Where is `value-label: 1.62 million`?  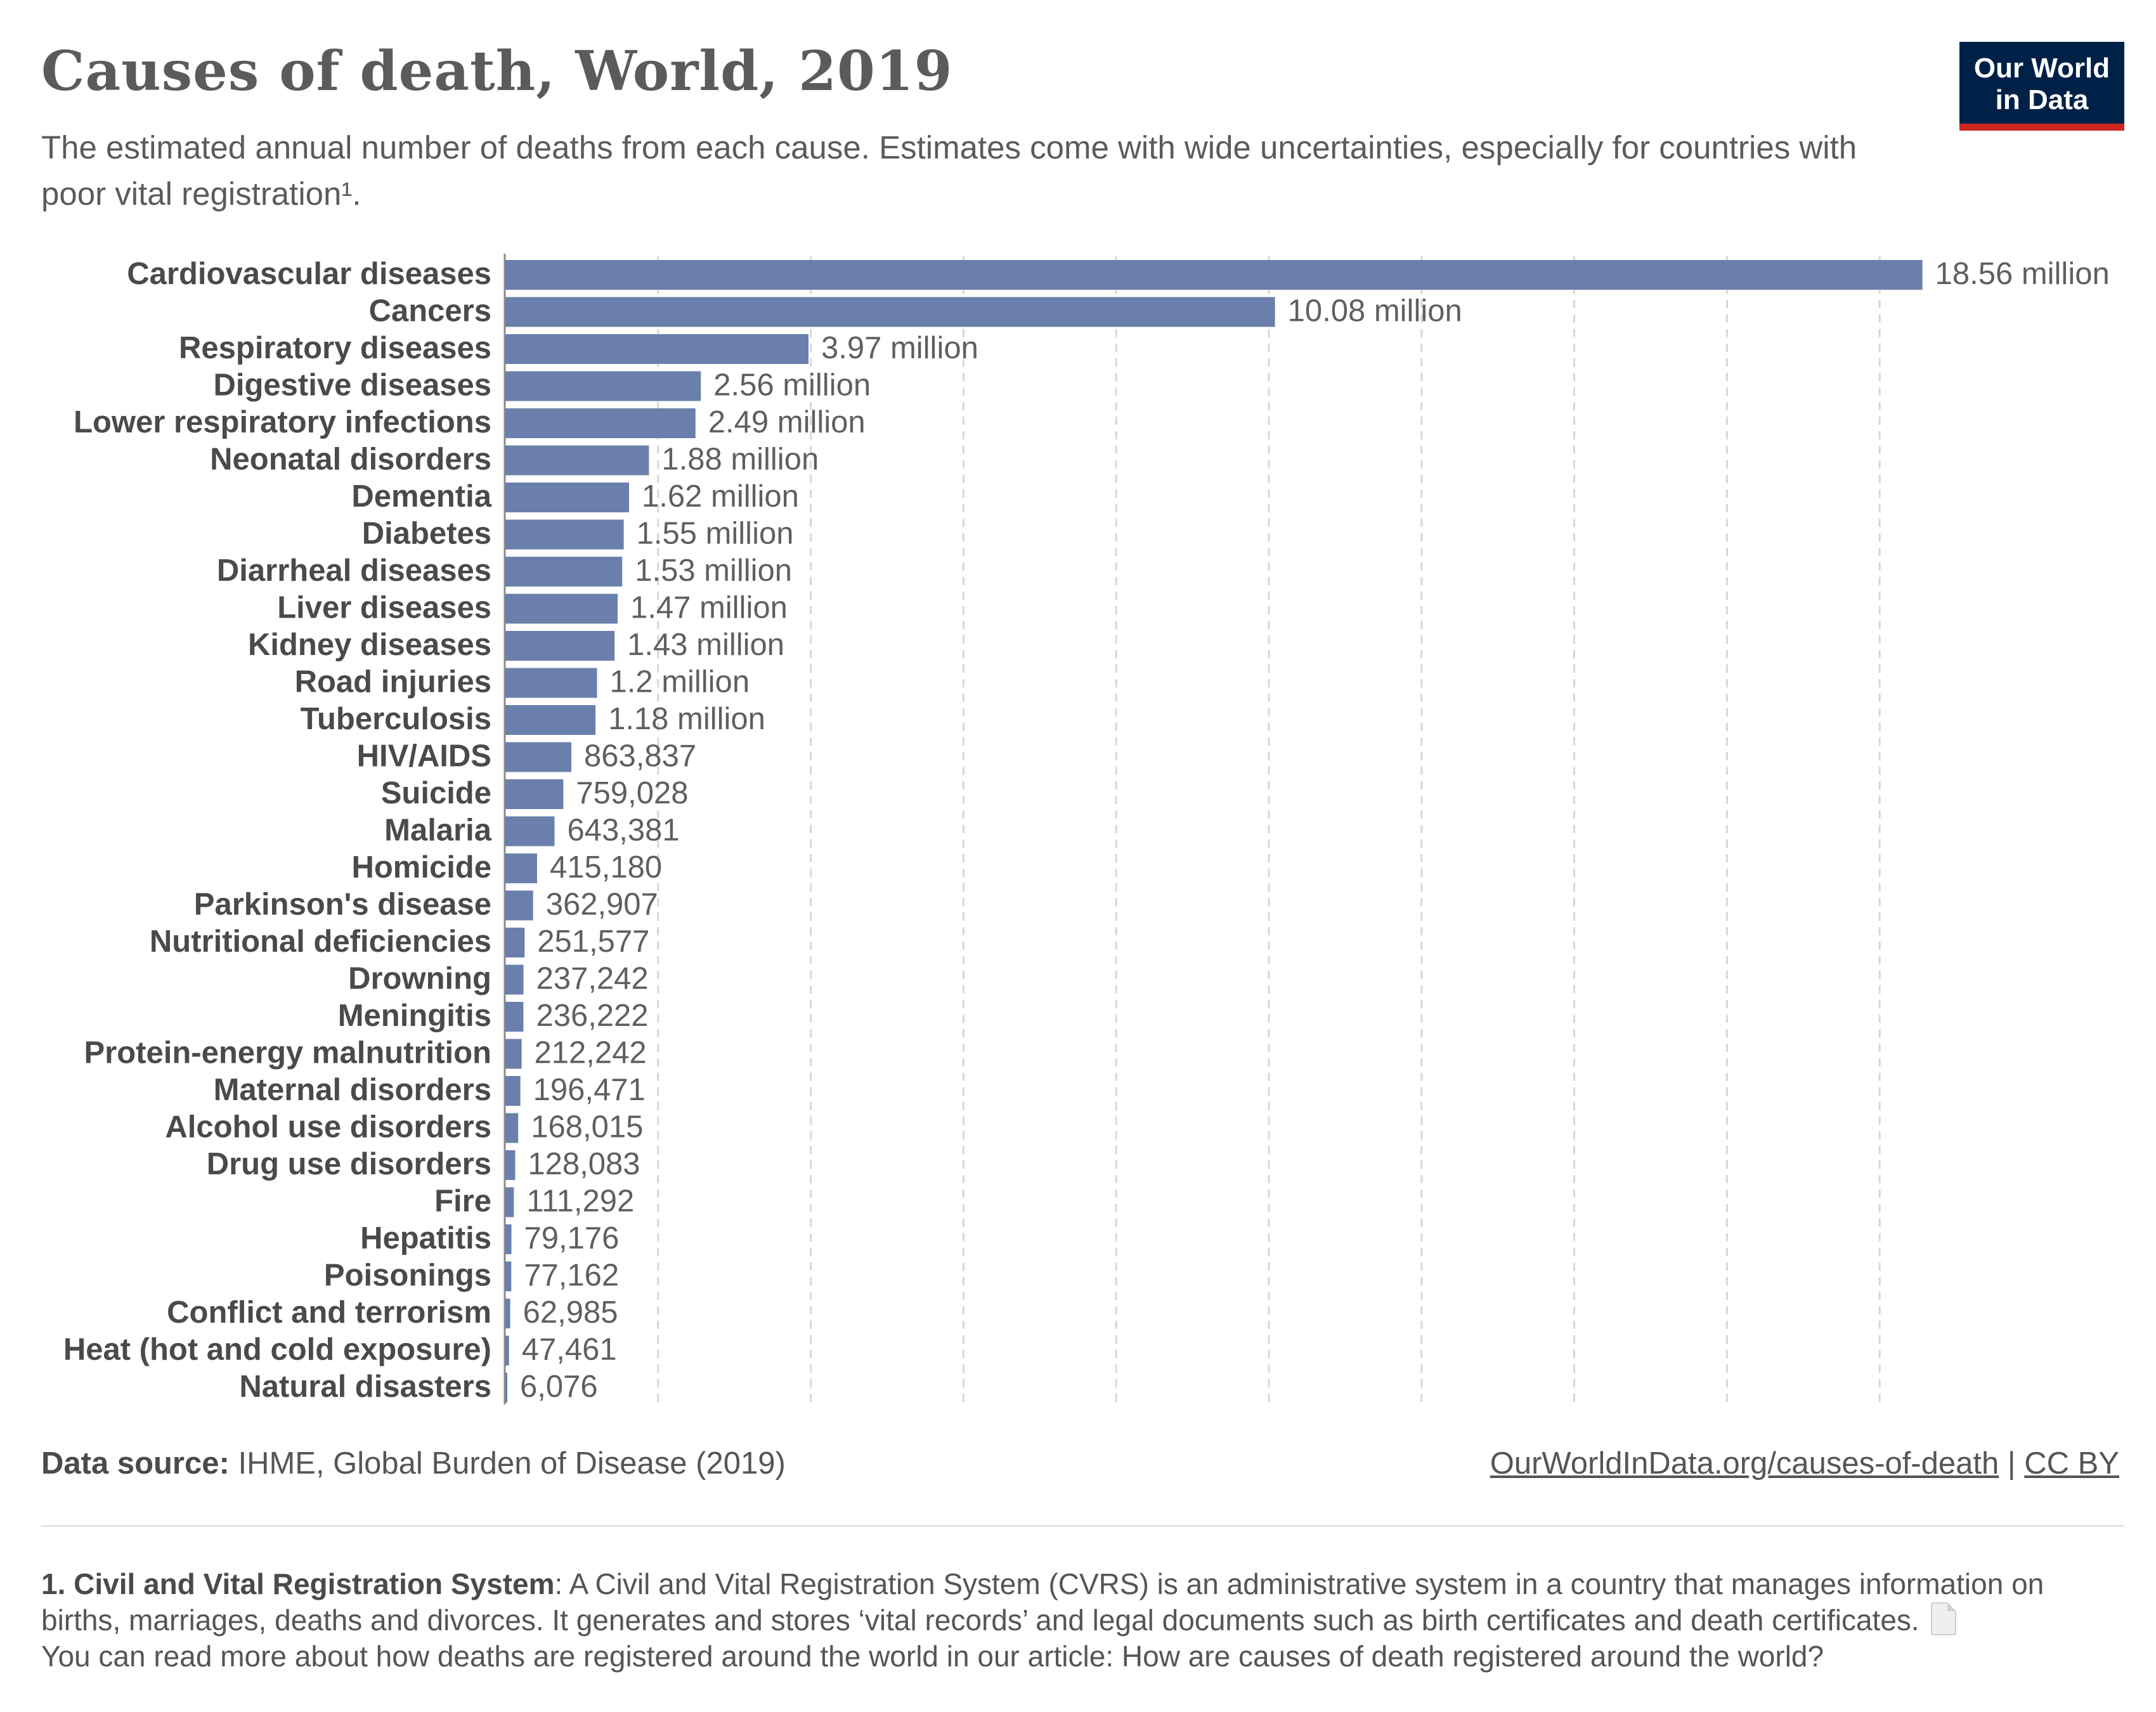
value-label: 1.62 million is located at coordinates (720, 496).